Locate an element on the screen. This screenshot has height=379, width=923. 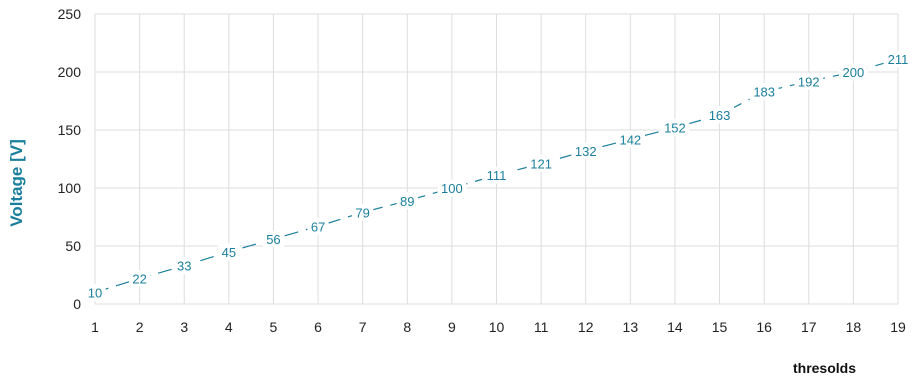
x-tick-label: 17 is located at coordinates (809, 327).